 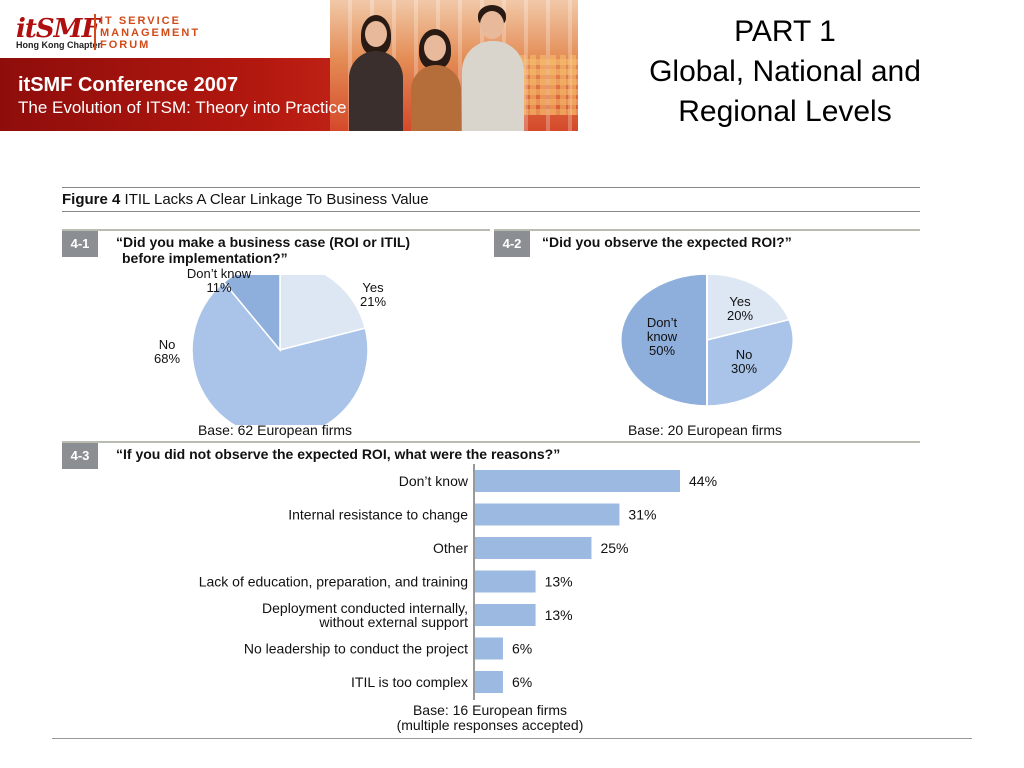 I want to click on pie-4-2-label-yes: Yes 20%, so click(x=740, y=309).